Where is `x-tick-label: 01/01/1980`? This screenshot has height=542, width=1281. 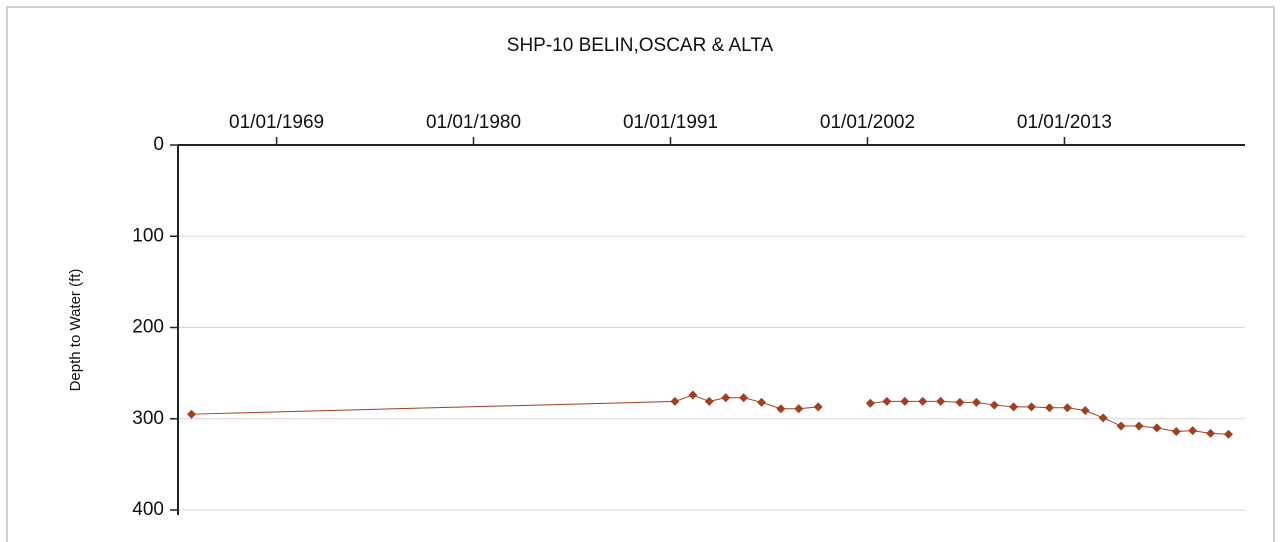
x-tick-label: 01/01/1980 is located at coordinates (473, 122).